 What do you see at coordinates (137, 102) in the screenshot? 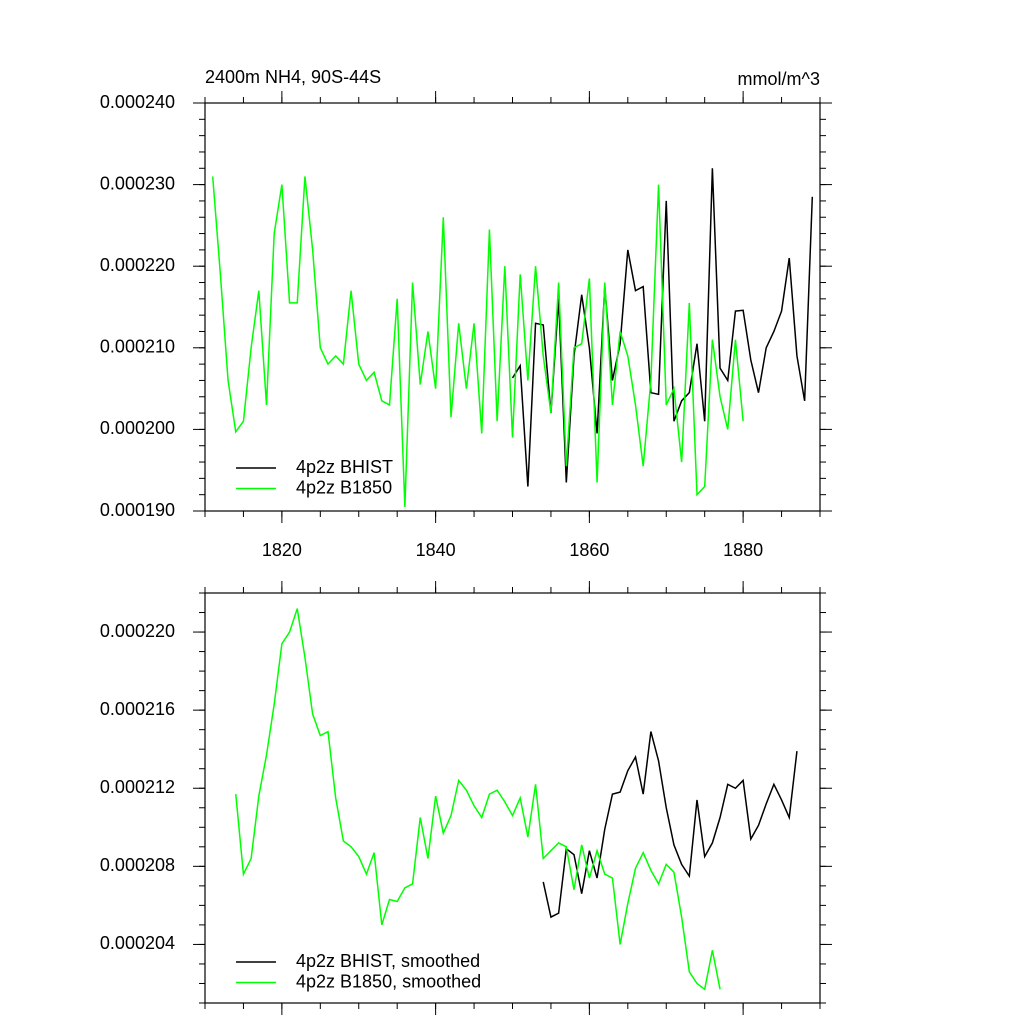
I see `y-tick-label: 0.000240` at bounding box center [137, 102].